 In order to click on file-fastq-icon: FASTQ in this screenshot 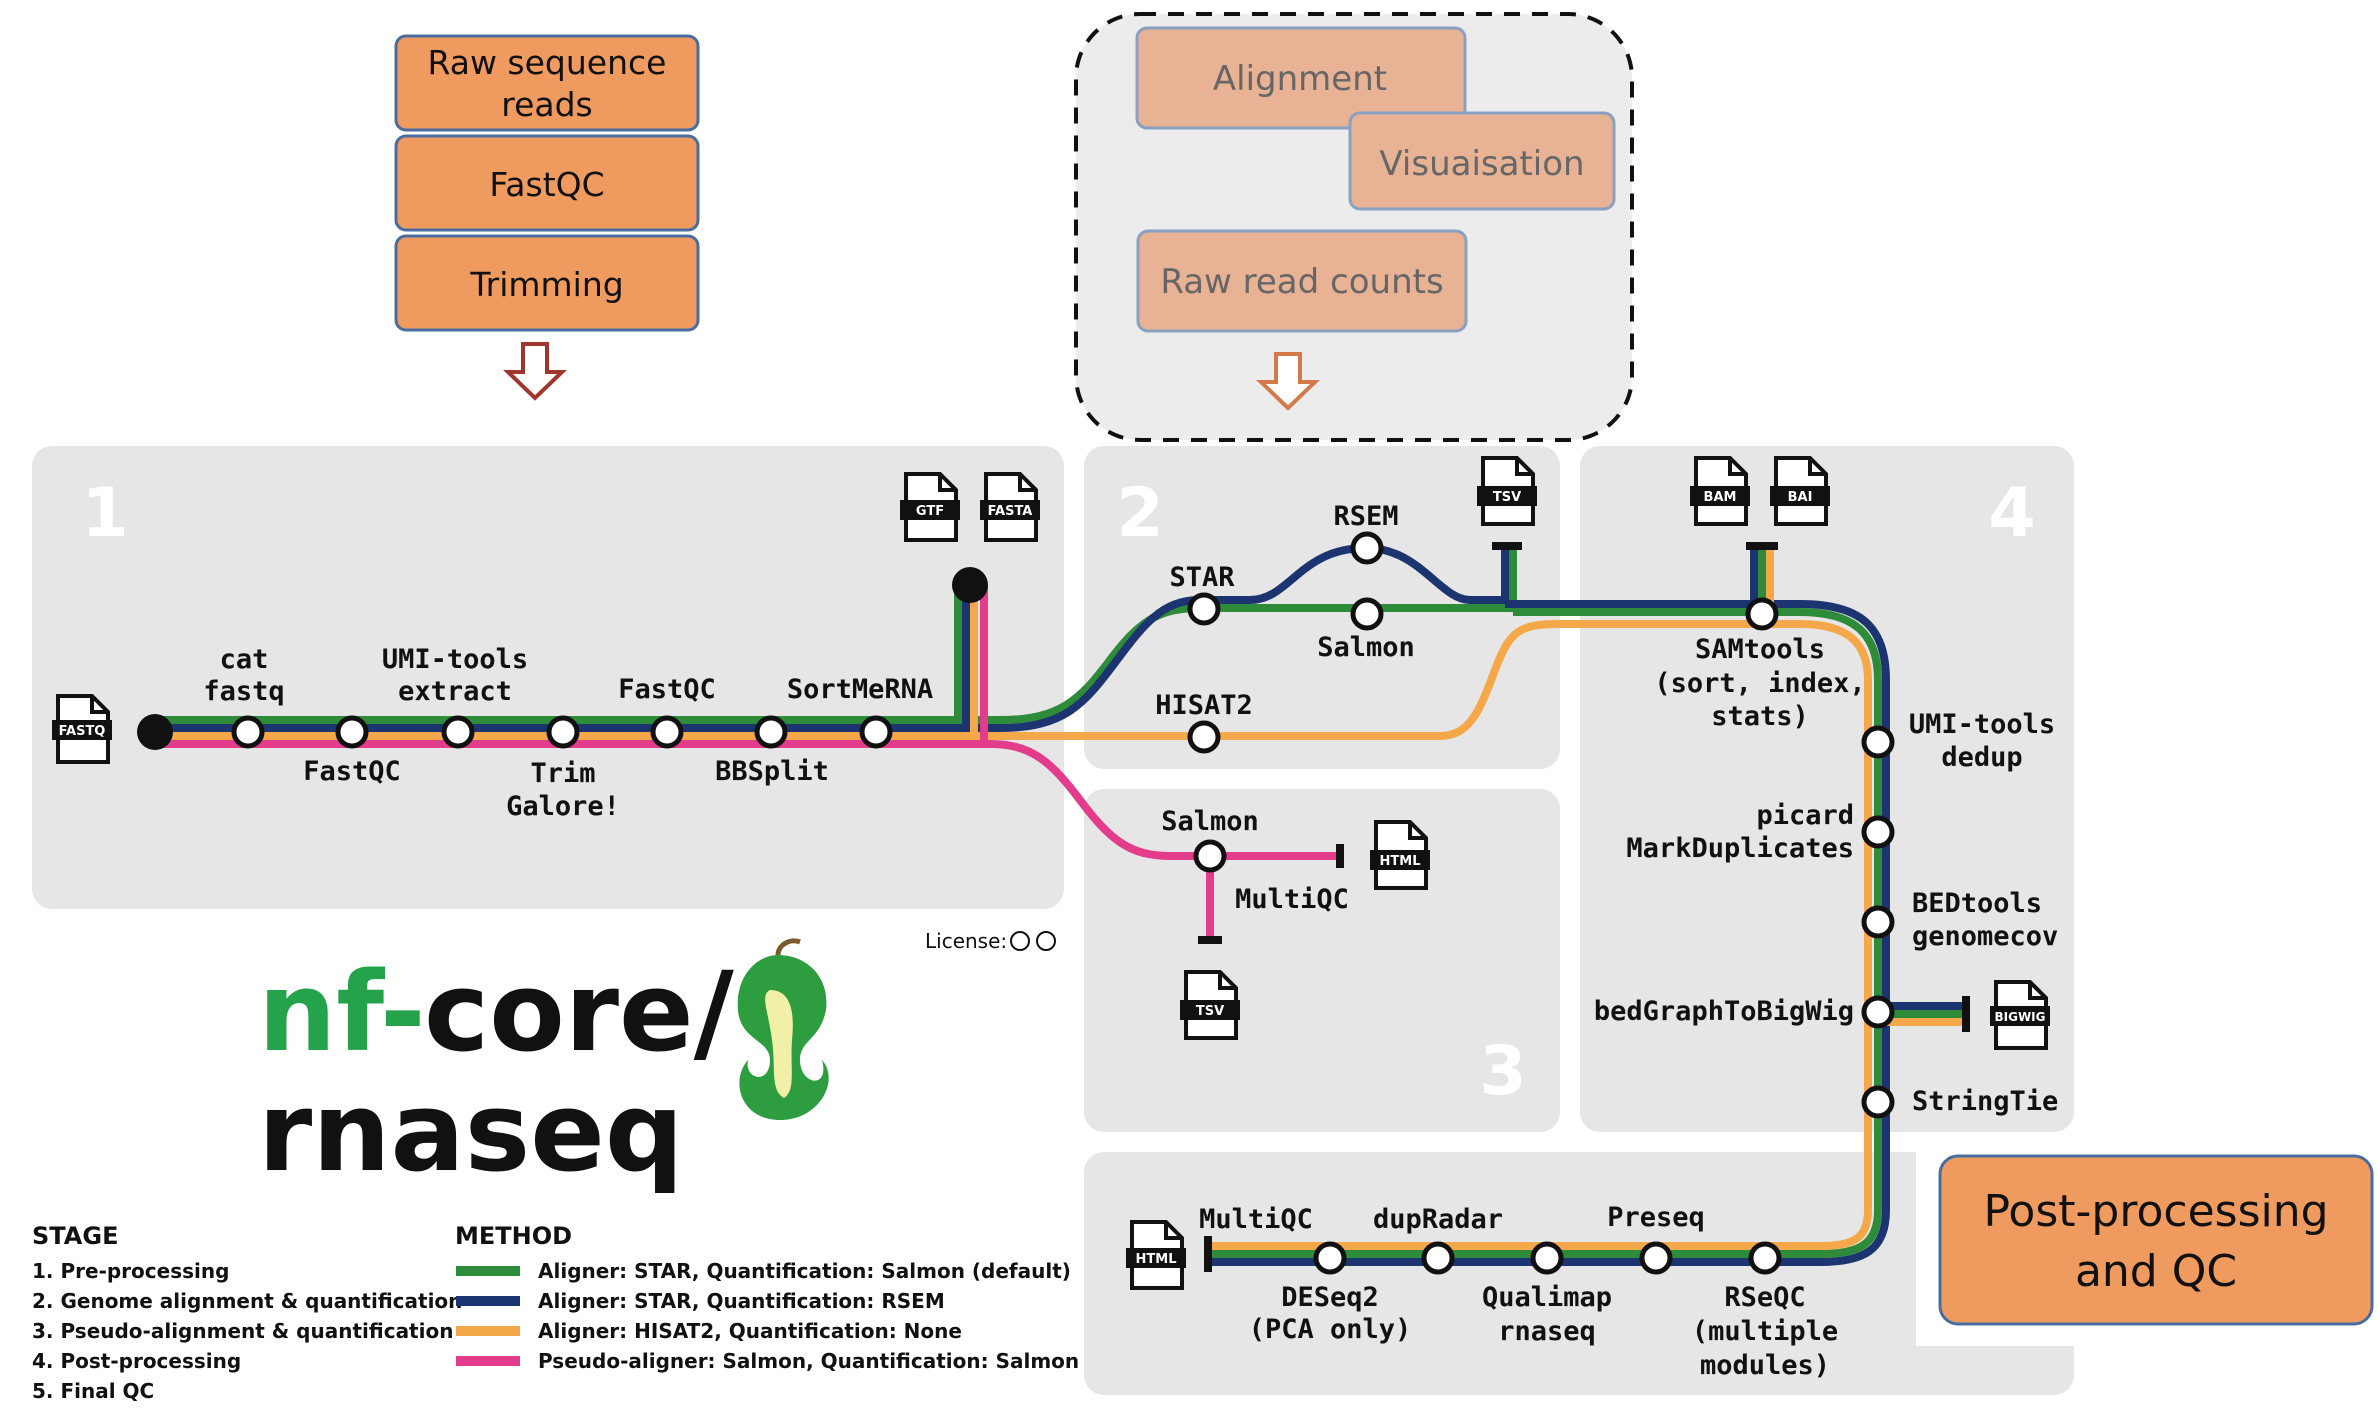, I will do `click(82, 729)`.